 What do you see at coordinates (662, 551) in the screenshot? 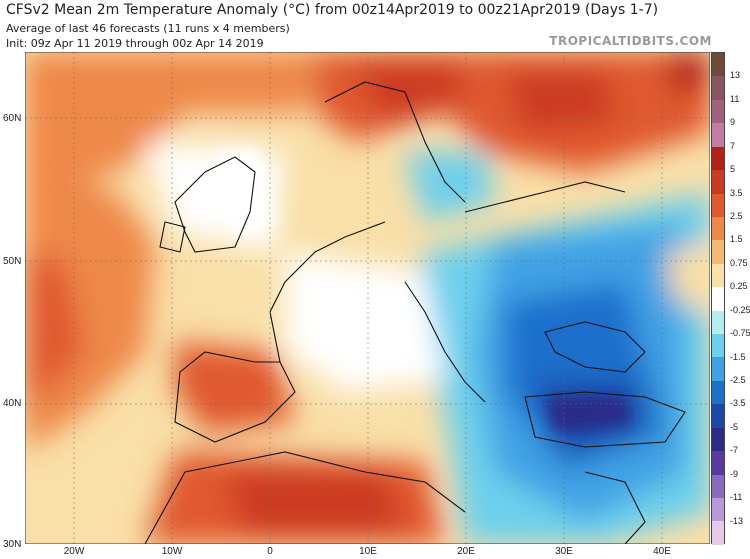
I see `lon-label-40e: 40E` at bounding box center [662, 551].